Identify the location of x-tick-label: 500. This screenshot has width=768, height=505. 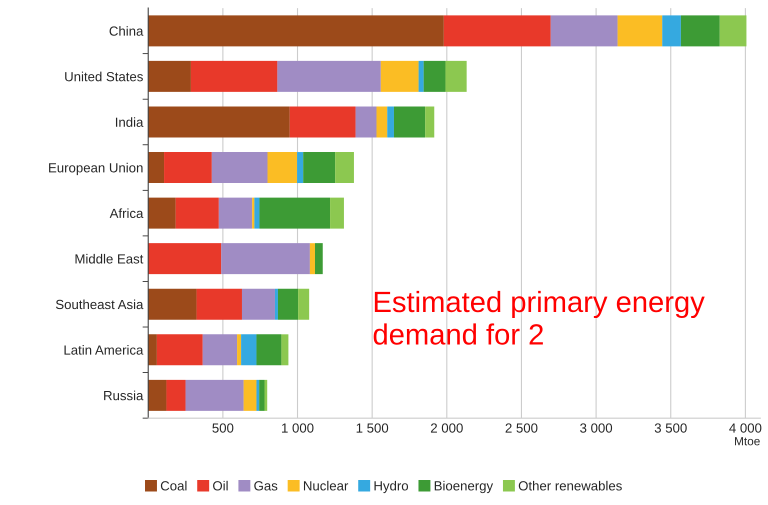
(223, 428).